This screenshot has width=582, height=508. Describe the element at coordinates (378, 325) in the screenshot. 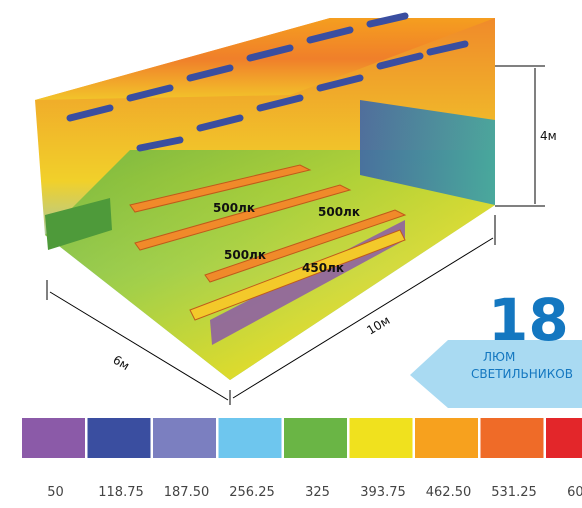

I see `length-label: 10м` at that location.